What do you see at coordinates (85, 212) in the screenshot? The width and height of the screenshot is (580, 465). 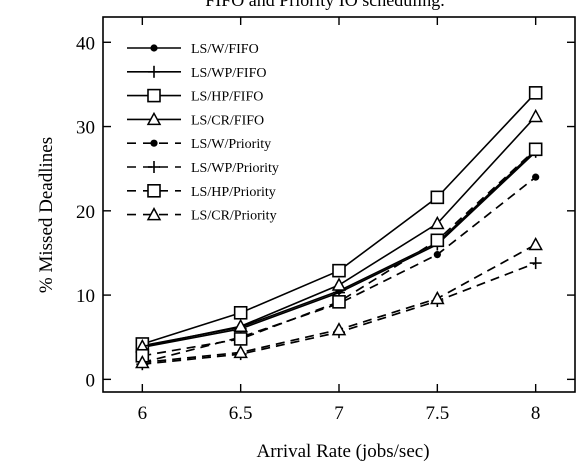 I see `y-tick-label: 20` at bounding box center [85, 212].